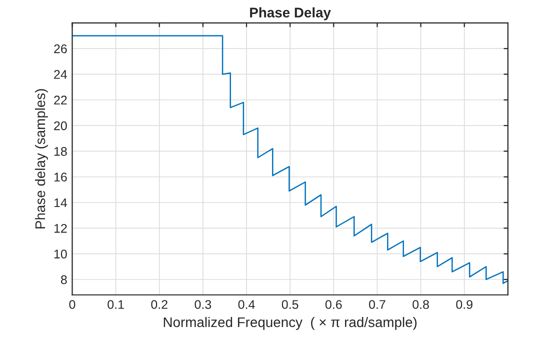  I want to click on chart-title: Phase Delay, so click(290, 13).